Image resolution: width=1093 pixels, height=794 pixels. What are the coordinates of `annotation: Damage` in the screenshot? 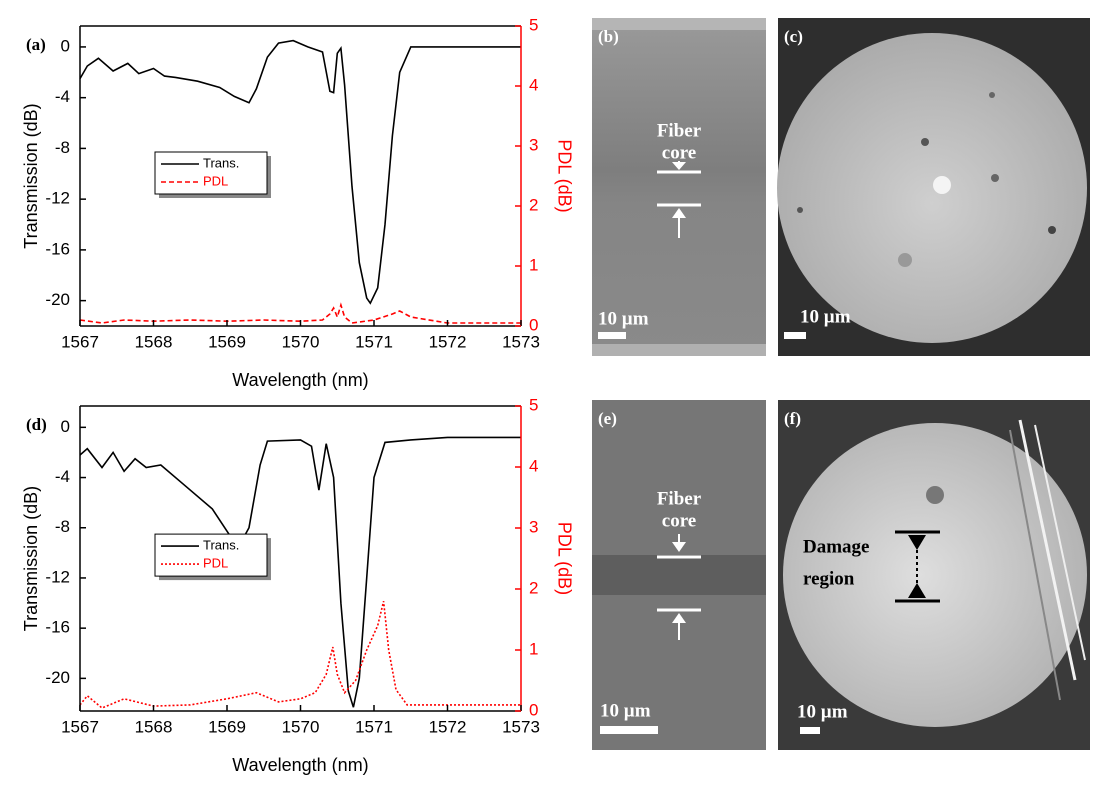 It's located at (836, 546).